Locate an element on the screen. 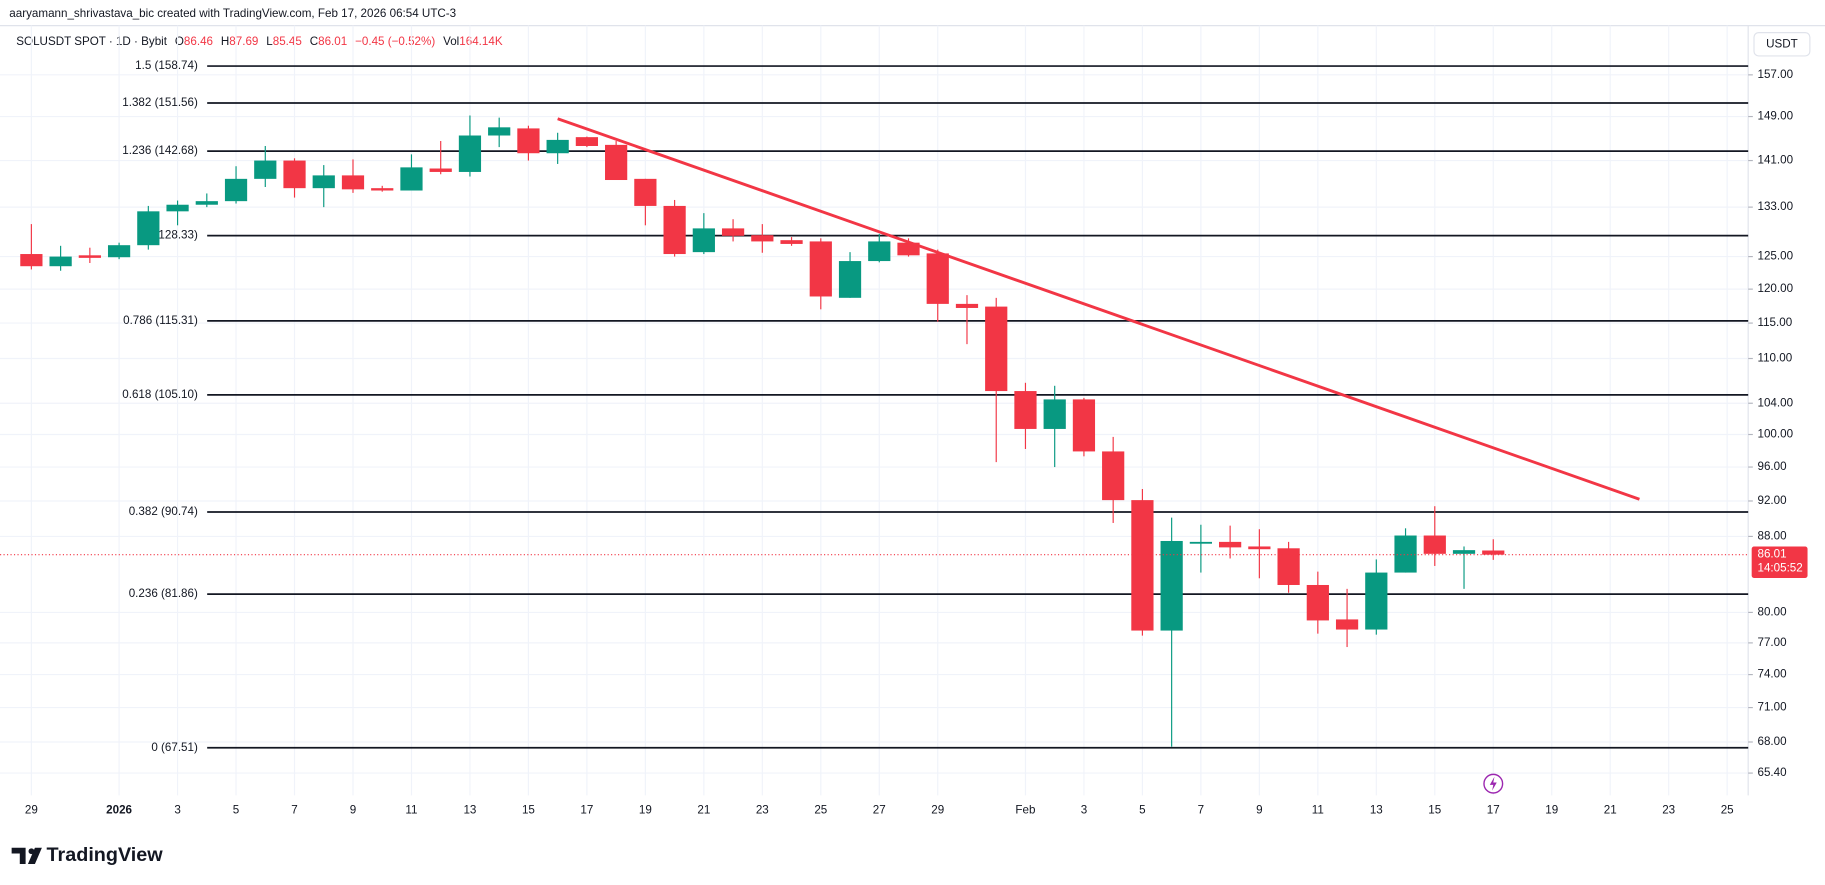 Image resolution: width=1825 pixels, height=885 pixels. high-value: 87.69 is located at coordinates (243, 41).